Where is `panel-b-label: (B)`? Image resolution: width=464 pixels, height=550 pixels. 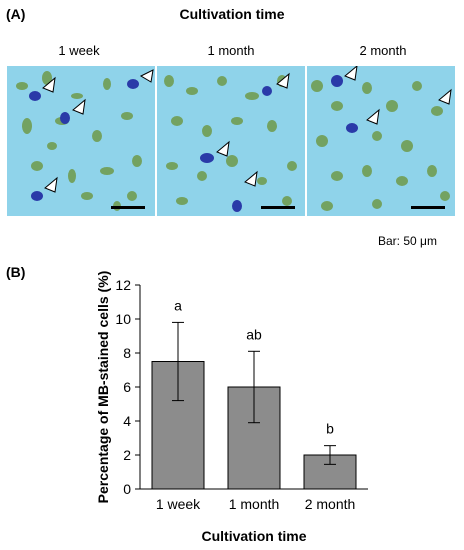 panel-b-label: (B) is located at coordinates (16, 272).